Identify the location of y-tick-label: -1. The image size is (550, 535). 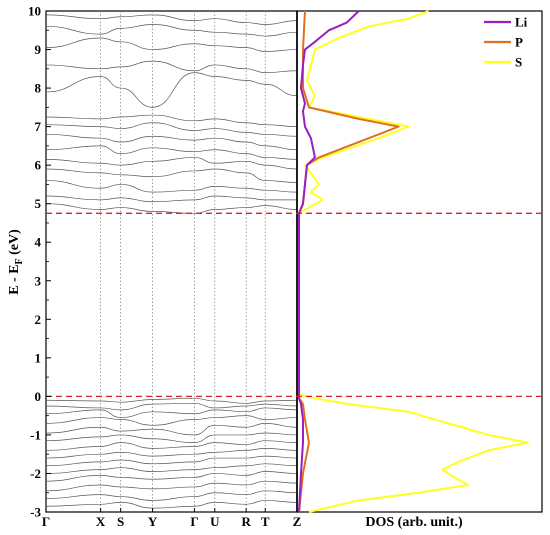
(35, 434).